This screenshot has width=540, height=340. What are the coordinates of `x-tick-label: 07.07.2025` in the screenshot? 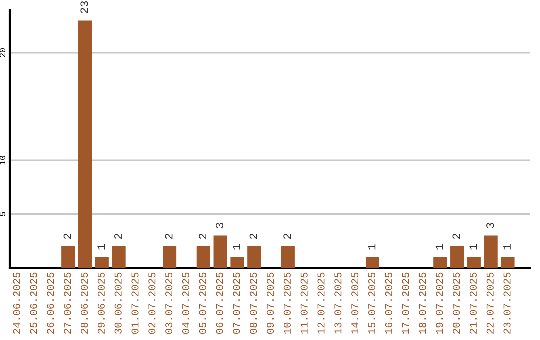 It's located at (236, 303).